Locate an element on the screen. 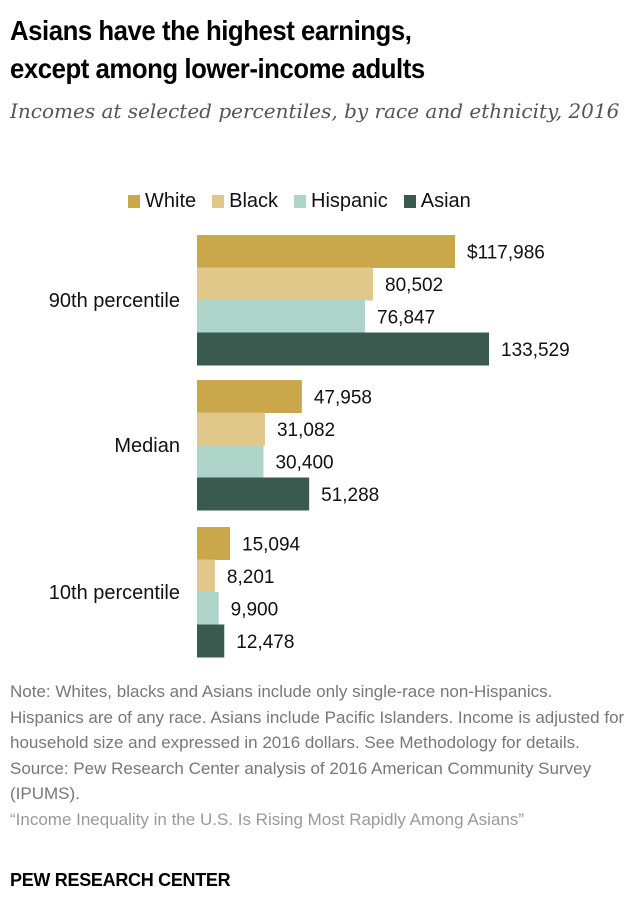  legend-item-white: White is located at coordinates (162, 201).